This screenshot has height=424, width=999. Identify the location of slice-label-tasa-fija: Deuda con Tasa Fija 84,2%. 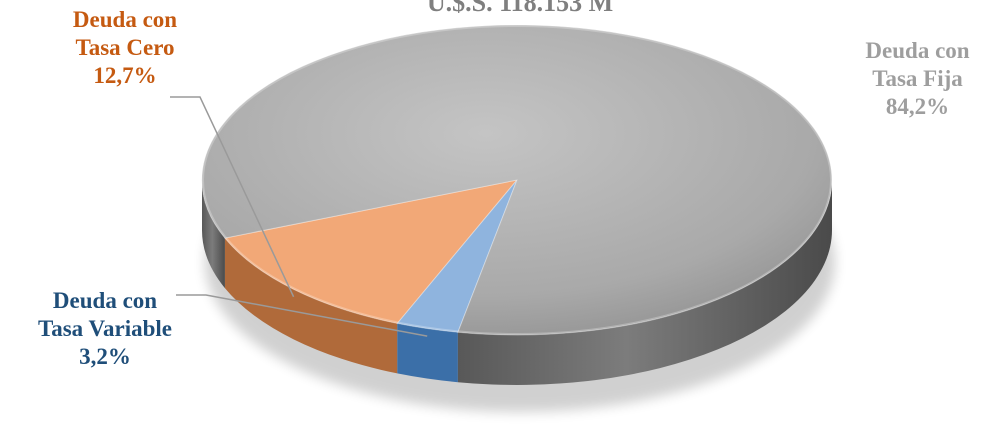
(917, 79).